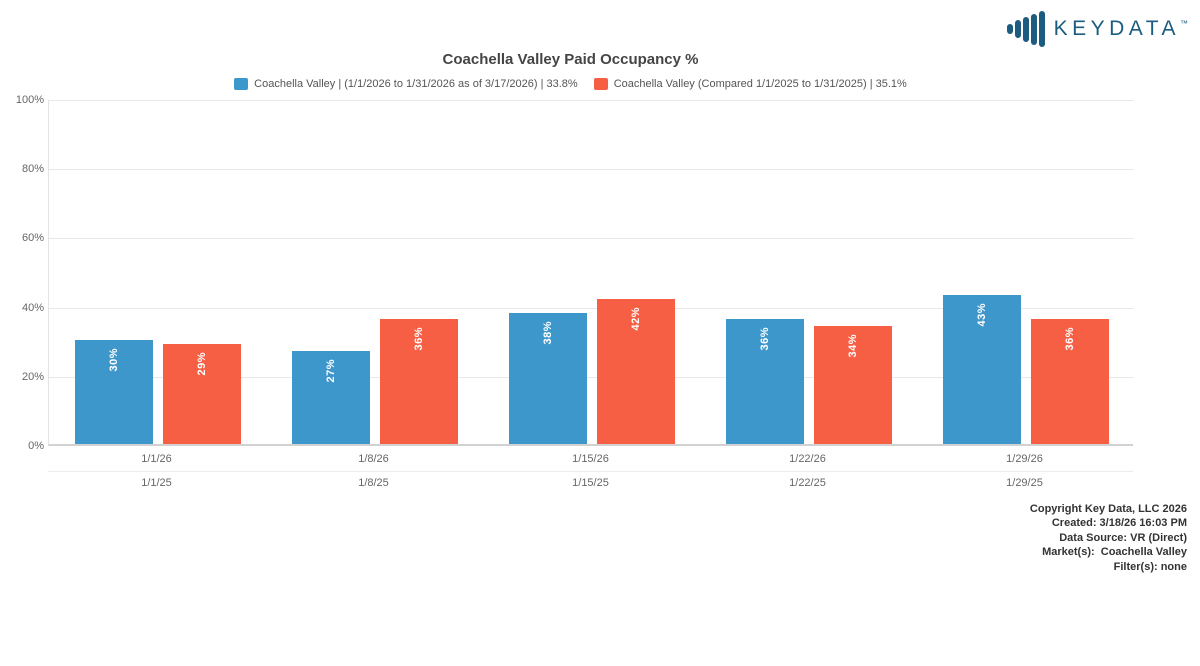 Image resolution: width=1200 pixels, height=666 pixels. Describe the element at coordinates (32, 307) in the screenshot. I see `y-axis-tick-label: 40%` at that location.